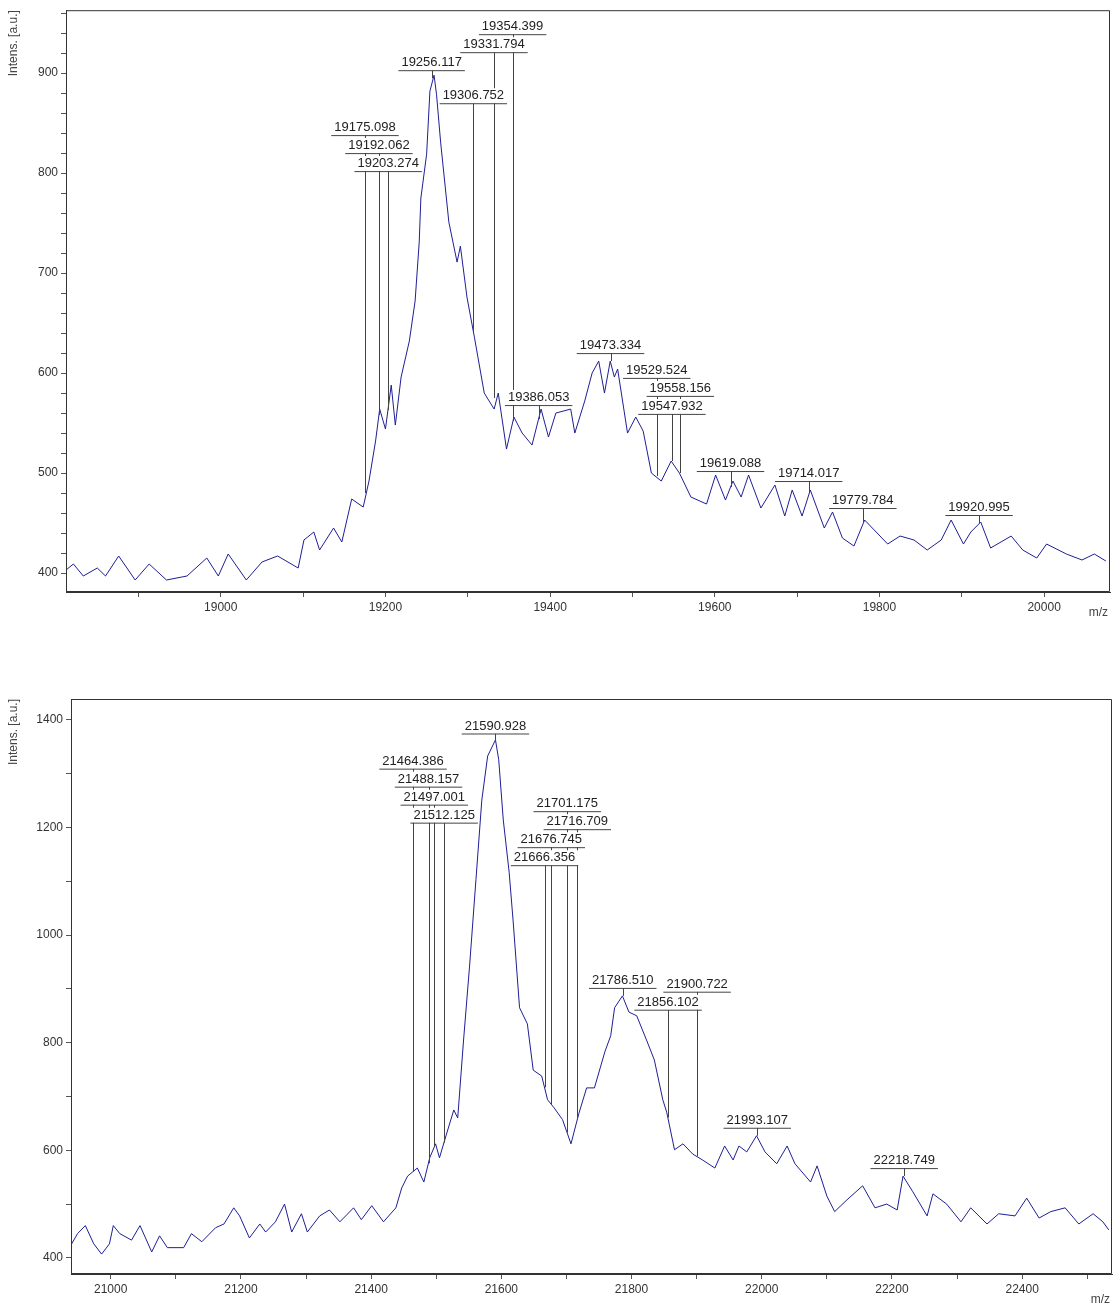  I want to click on annotation: 21701.175, so click(567, 803).